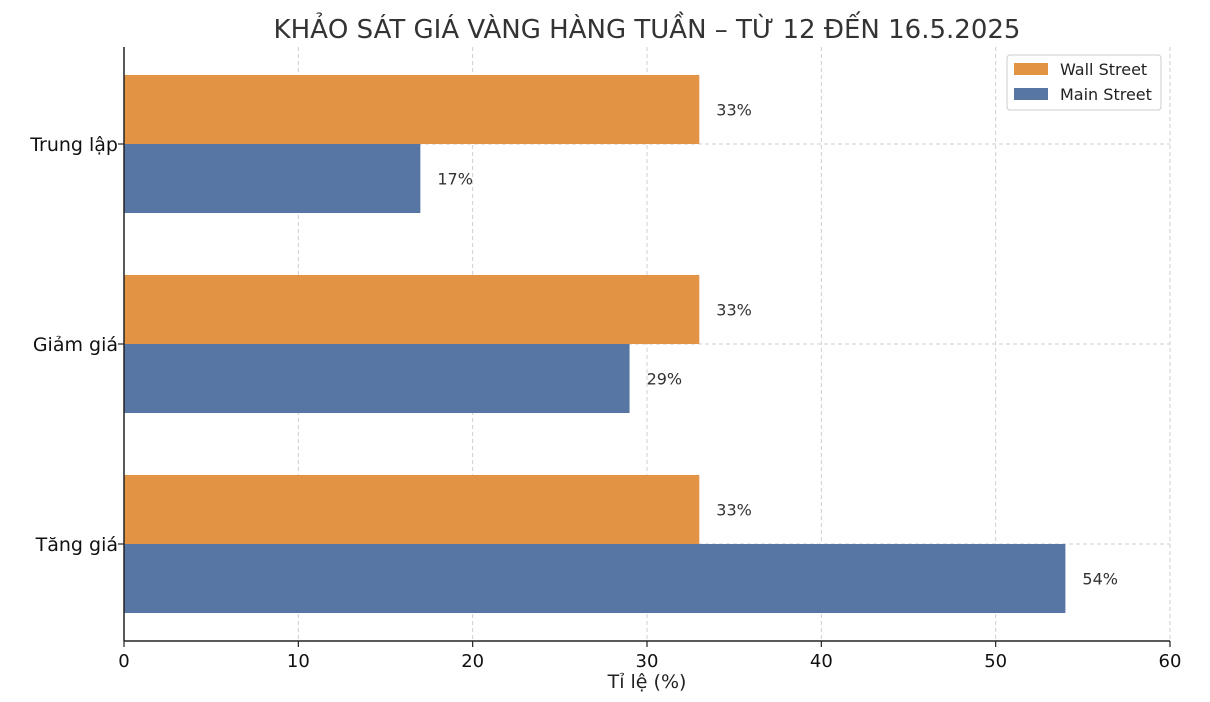 The height and width of the screenshot is (702, 1210). I want to click on x-ticks: 0 10 20 30 40 50 60, so click(649, 656).